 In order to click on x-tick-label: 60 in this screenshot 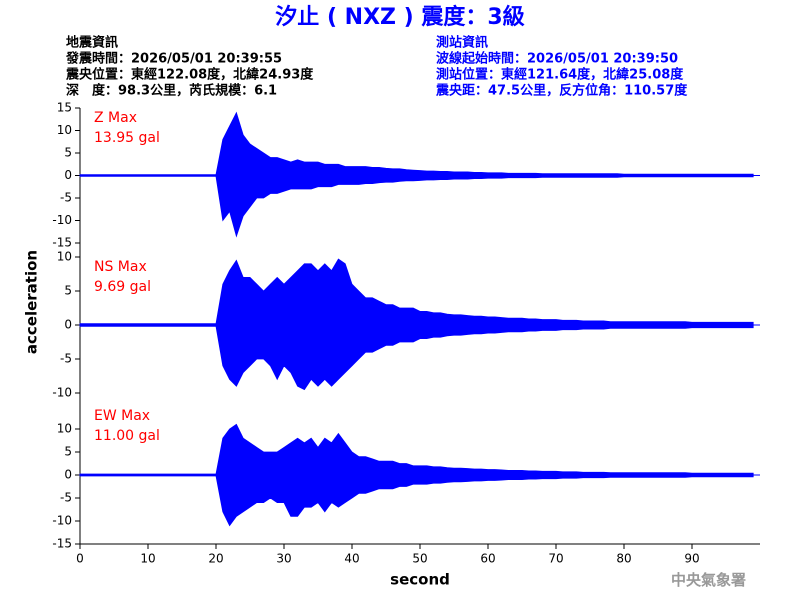, I will do `click(487, 559)`.